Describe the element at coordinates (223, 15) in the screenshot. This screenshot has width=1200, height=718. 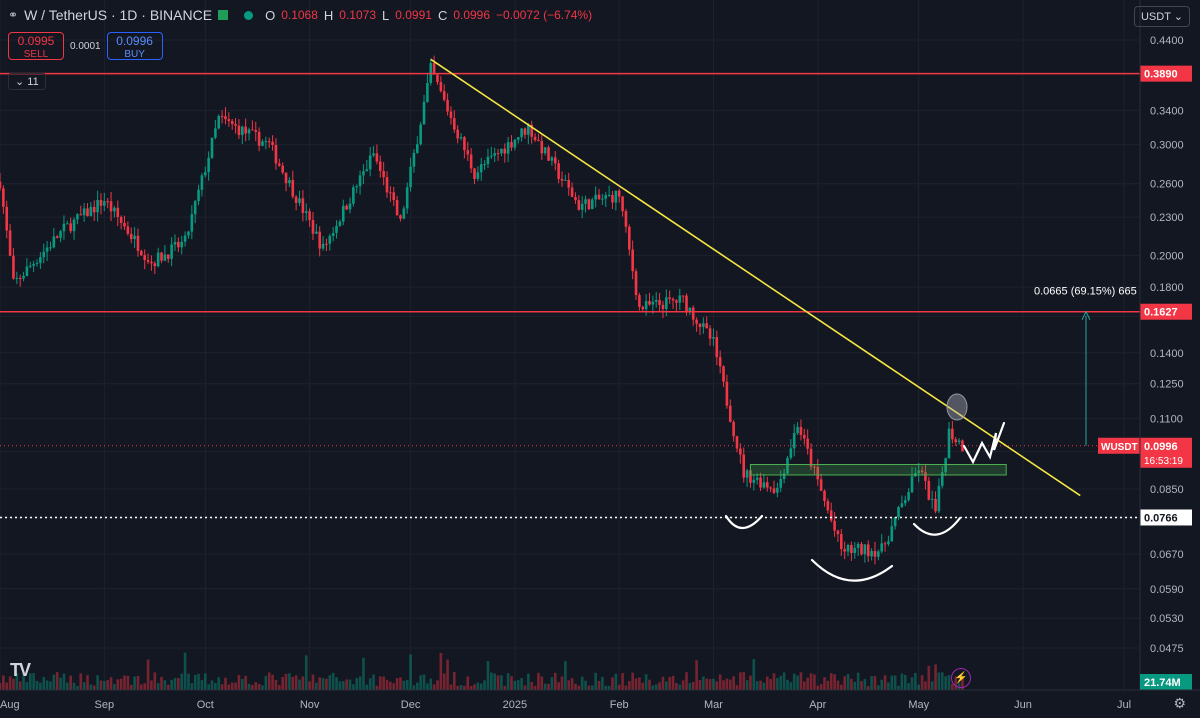
I see `flag-icon` at that location.